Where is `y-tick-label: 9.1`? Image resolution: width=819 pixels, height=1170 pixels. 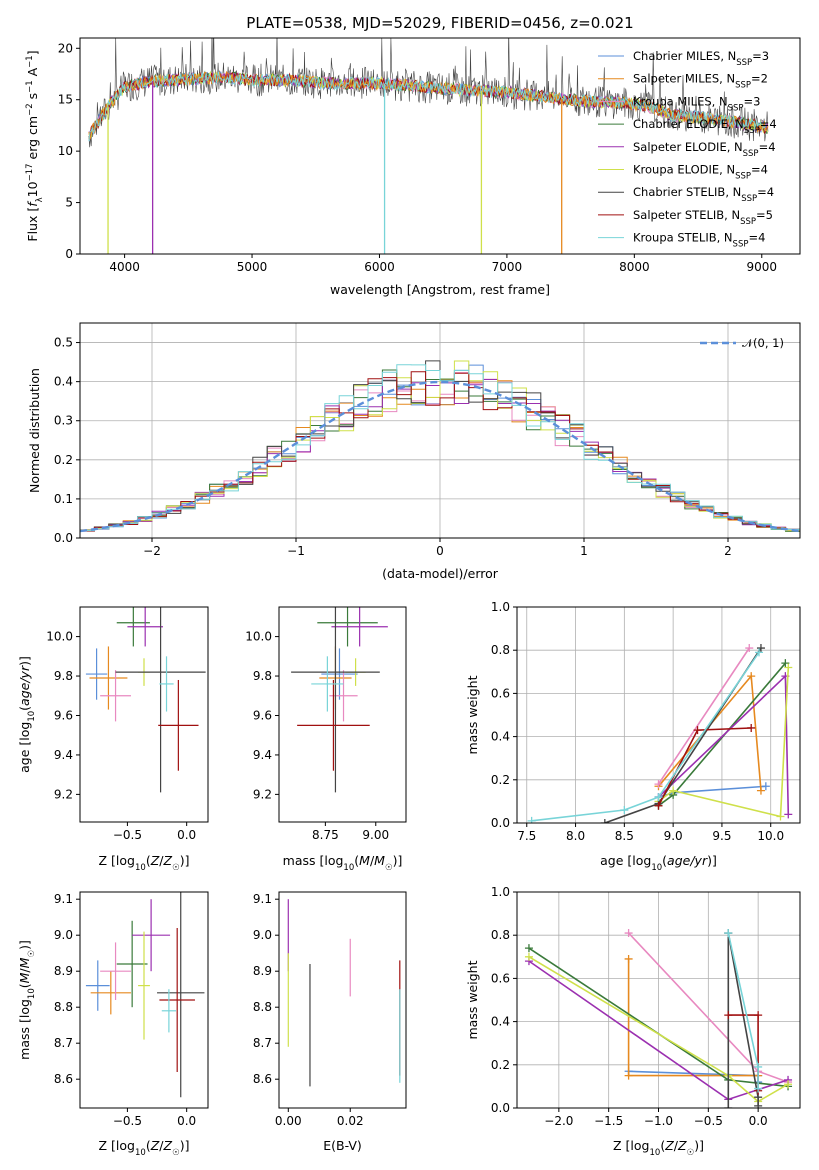 y-tick-label: 9.1 is located at coordinates (262, 899).